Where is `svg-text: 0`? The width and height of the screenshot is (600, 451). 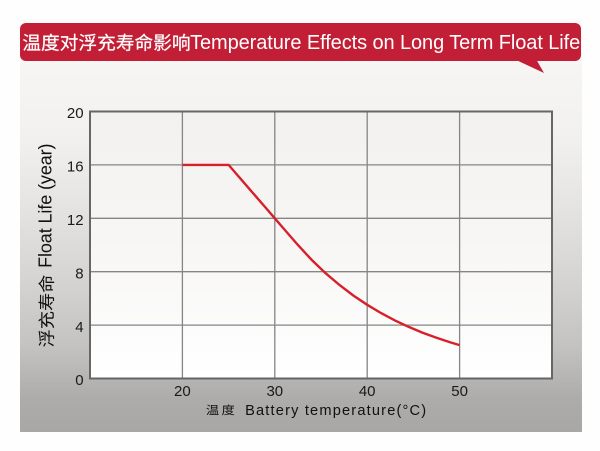
svg-text: 0 is located at coordinates (79, 380).